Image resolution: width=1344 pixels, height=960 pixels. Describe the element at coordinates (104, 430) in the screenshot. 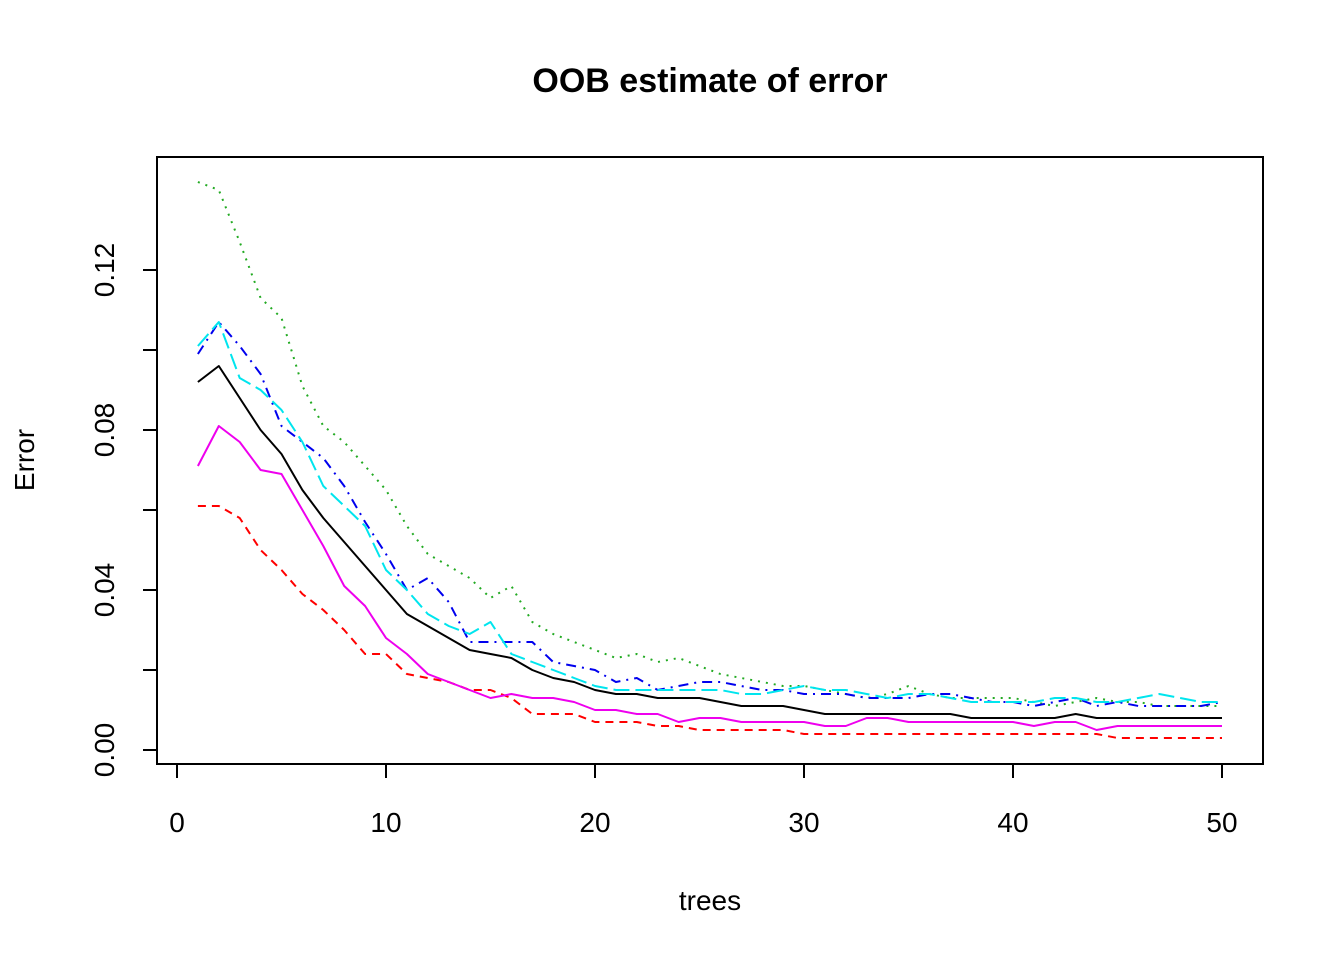

I see `y-tick-label: 0.08` at that location.